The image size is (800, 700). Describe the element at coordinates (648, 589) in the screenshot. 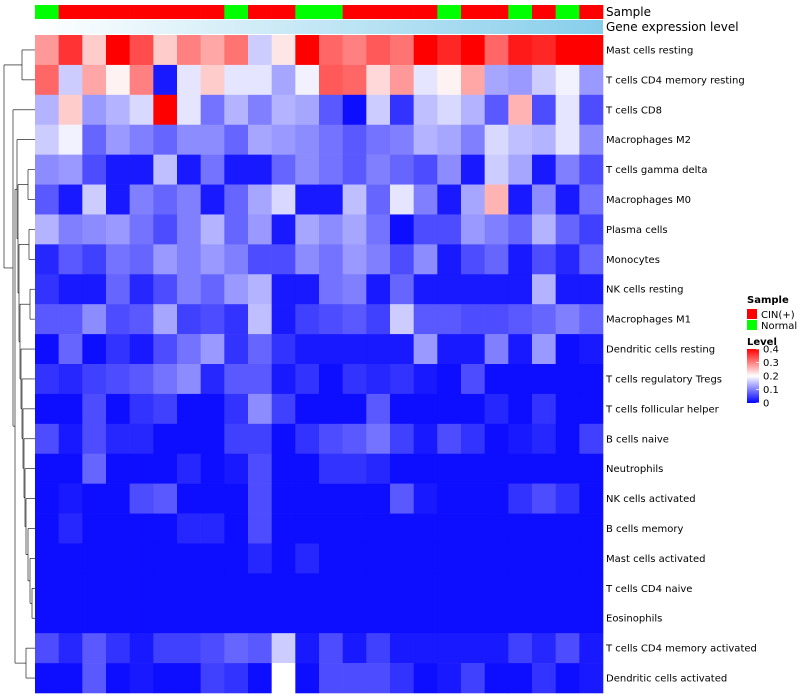

I see `row-label-t-cells-cd4-naive: T cells CD4 naive` at that location.